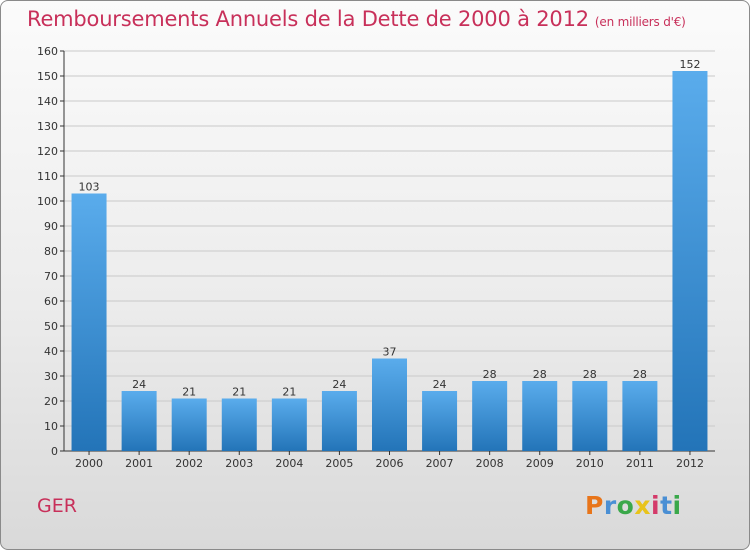 The image size is (750, 550). Describe the element at coordinates (666, 505) in the screenshot. I see `logo-letter: t` at that location.